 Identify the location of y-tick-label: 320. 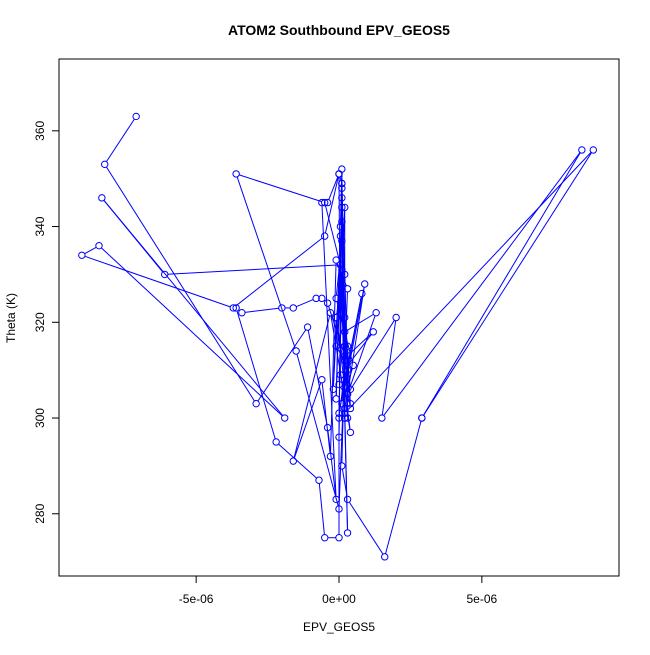
(40, 322).